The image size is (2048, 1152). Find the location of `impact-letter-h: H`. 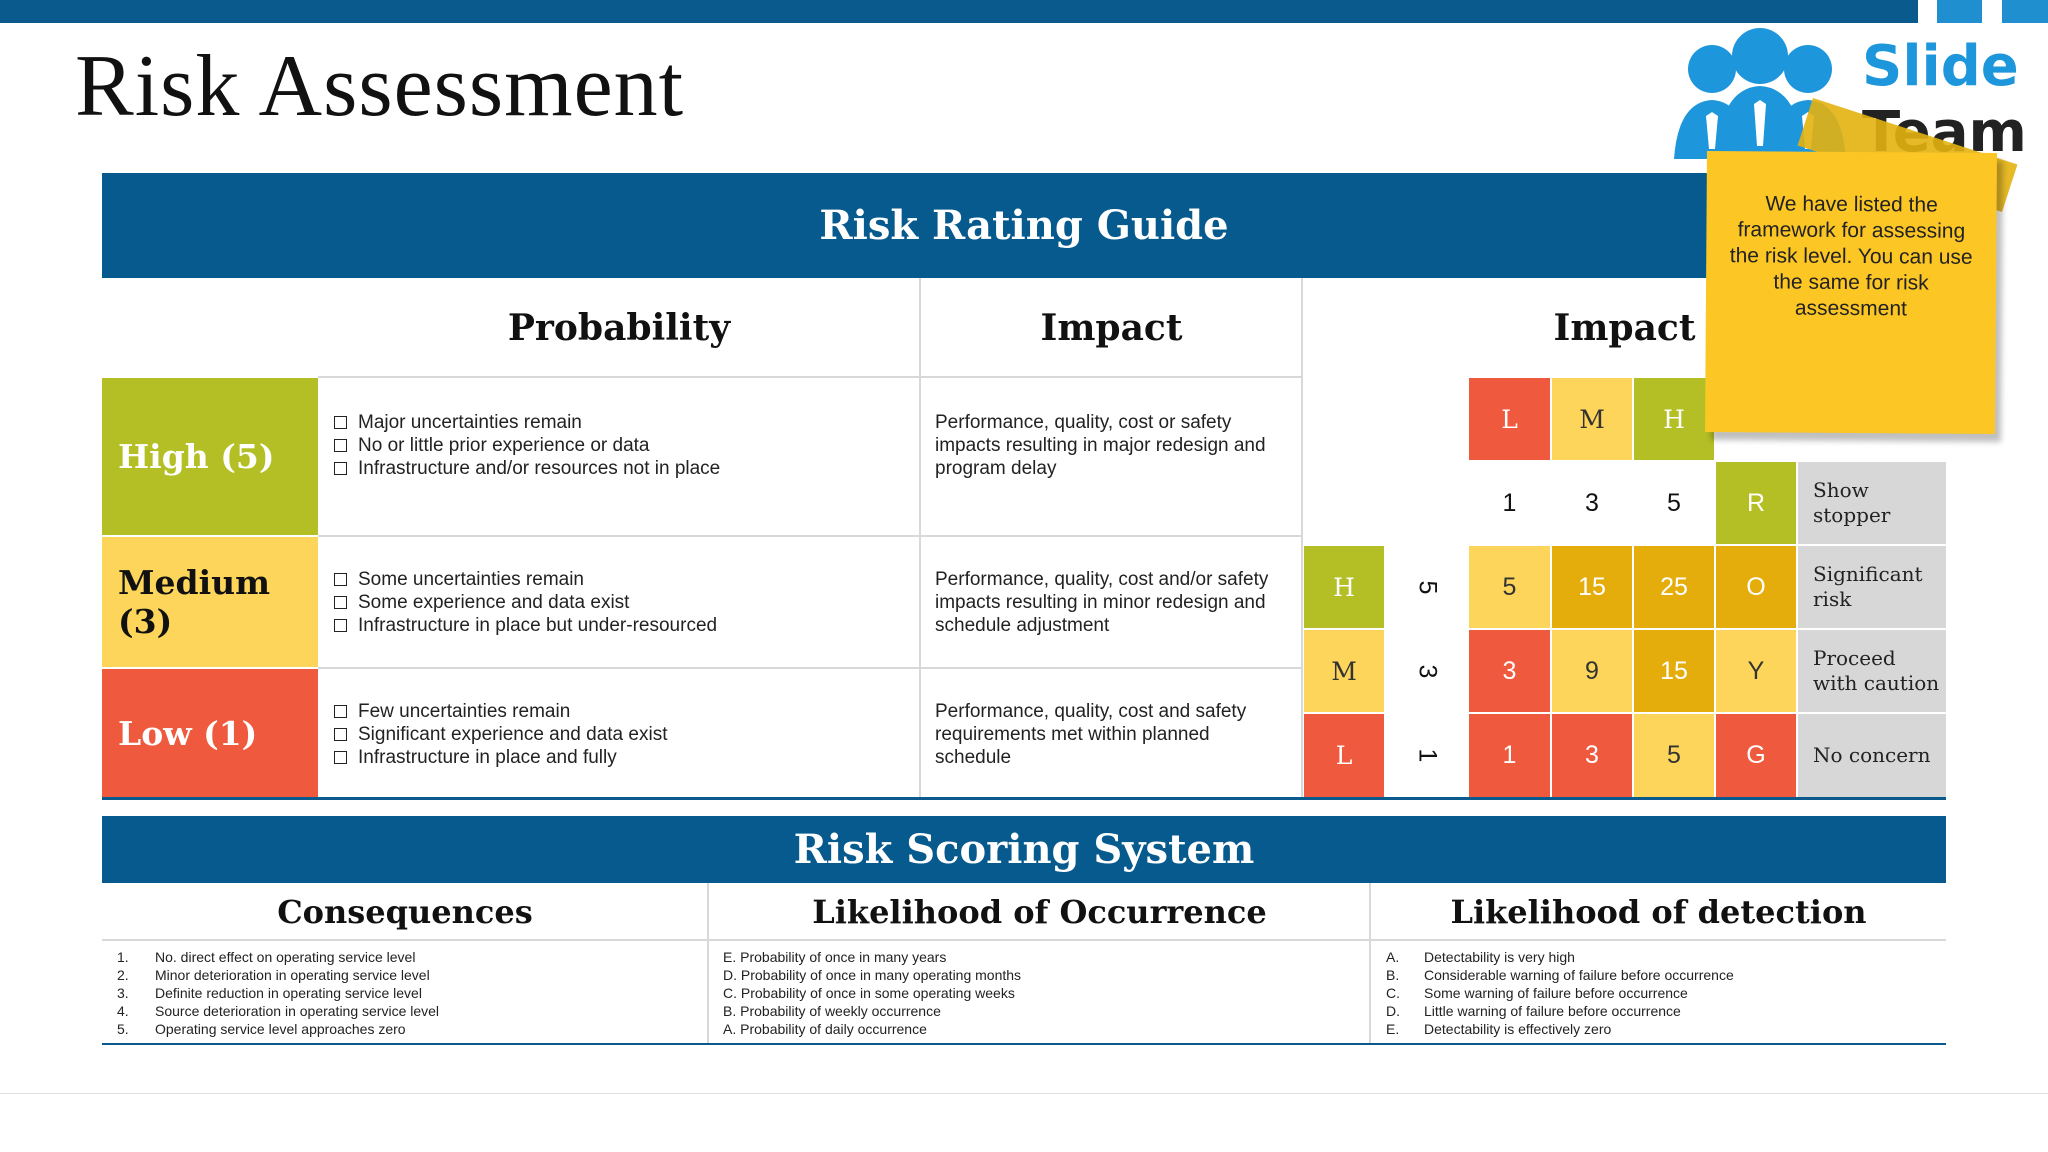

impact-letter-h: H is located at coordinates (1674, 419).